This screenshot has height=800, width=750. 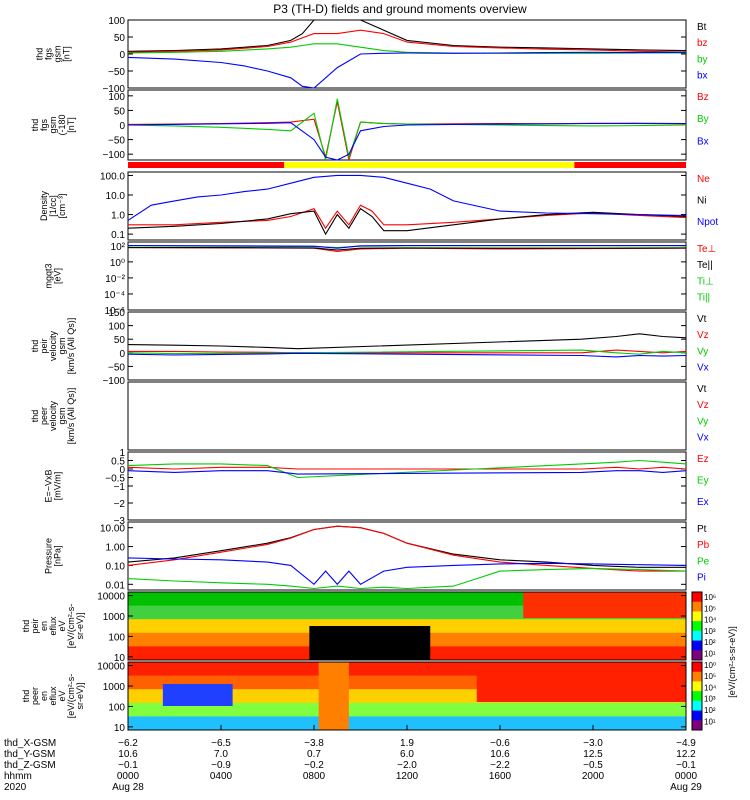 I want to click on efield-ytick-label: −0.5, so click(x=115, y=479).